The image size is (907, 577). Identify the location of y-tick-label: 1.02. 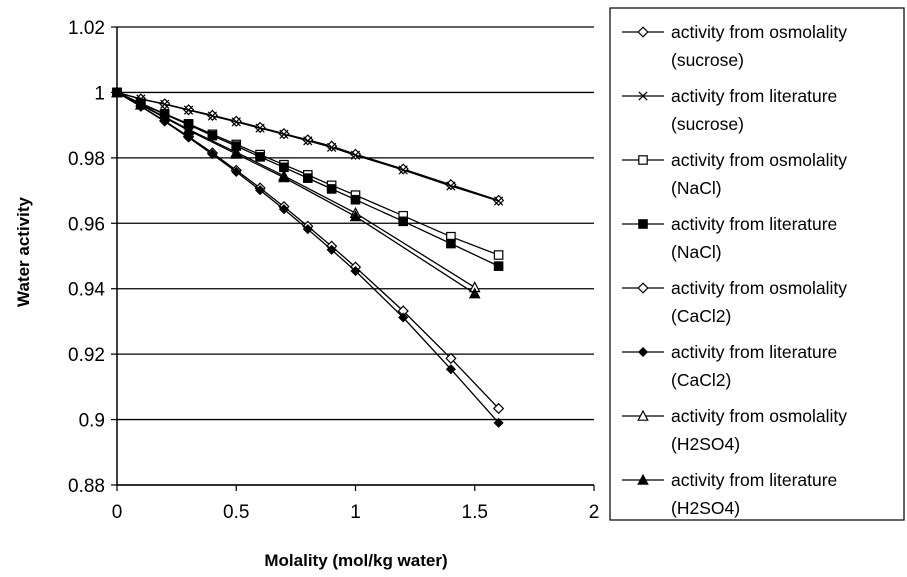
(86, 28).